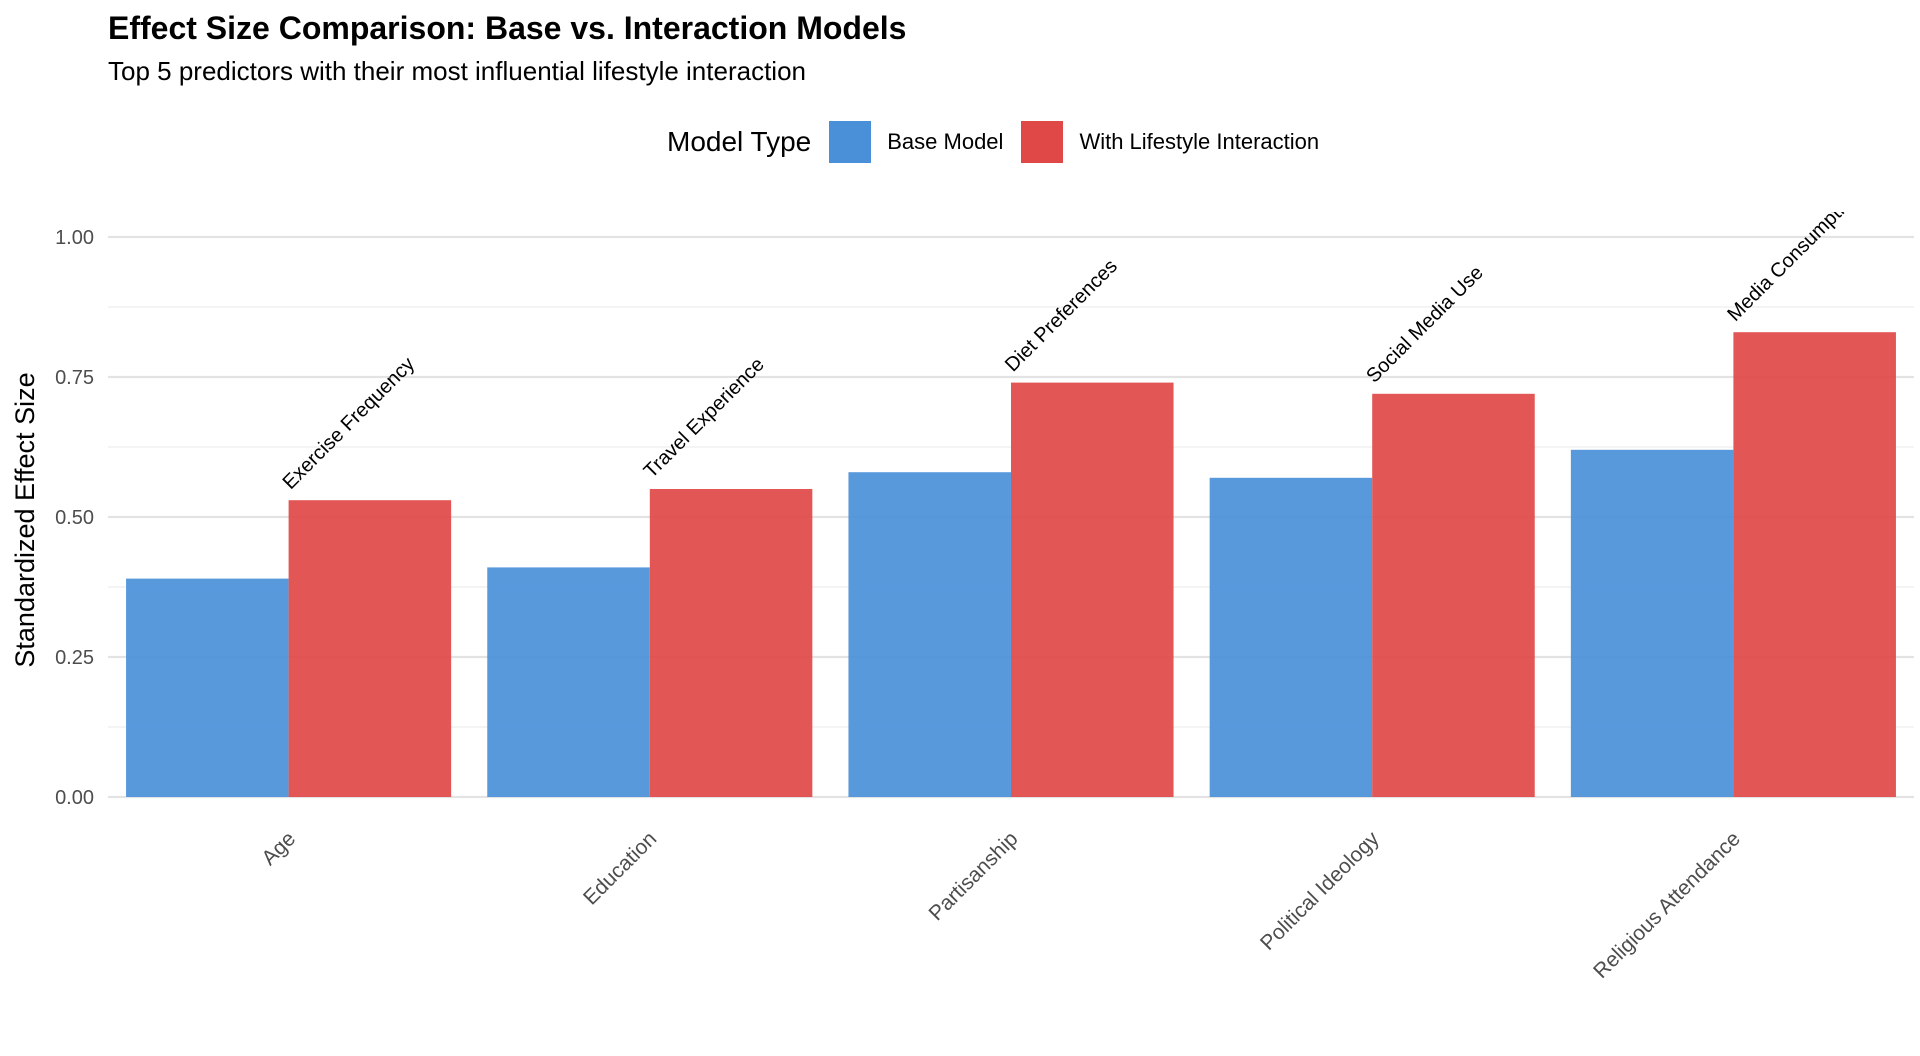 The image size is (1920, 1056). I want to click on y-tick-label: 0.50, so click(74, 518).